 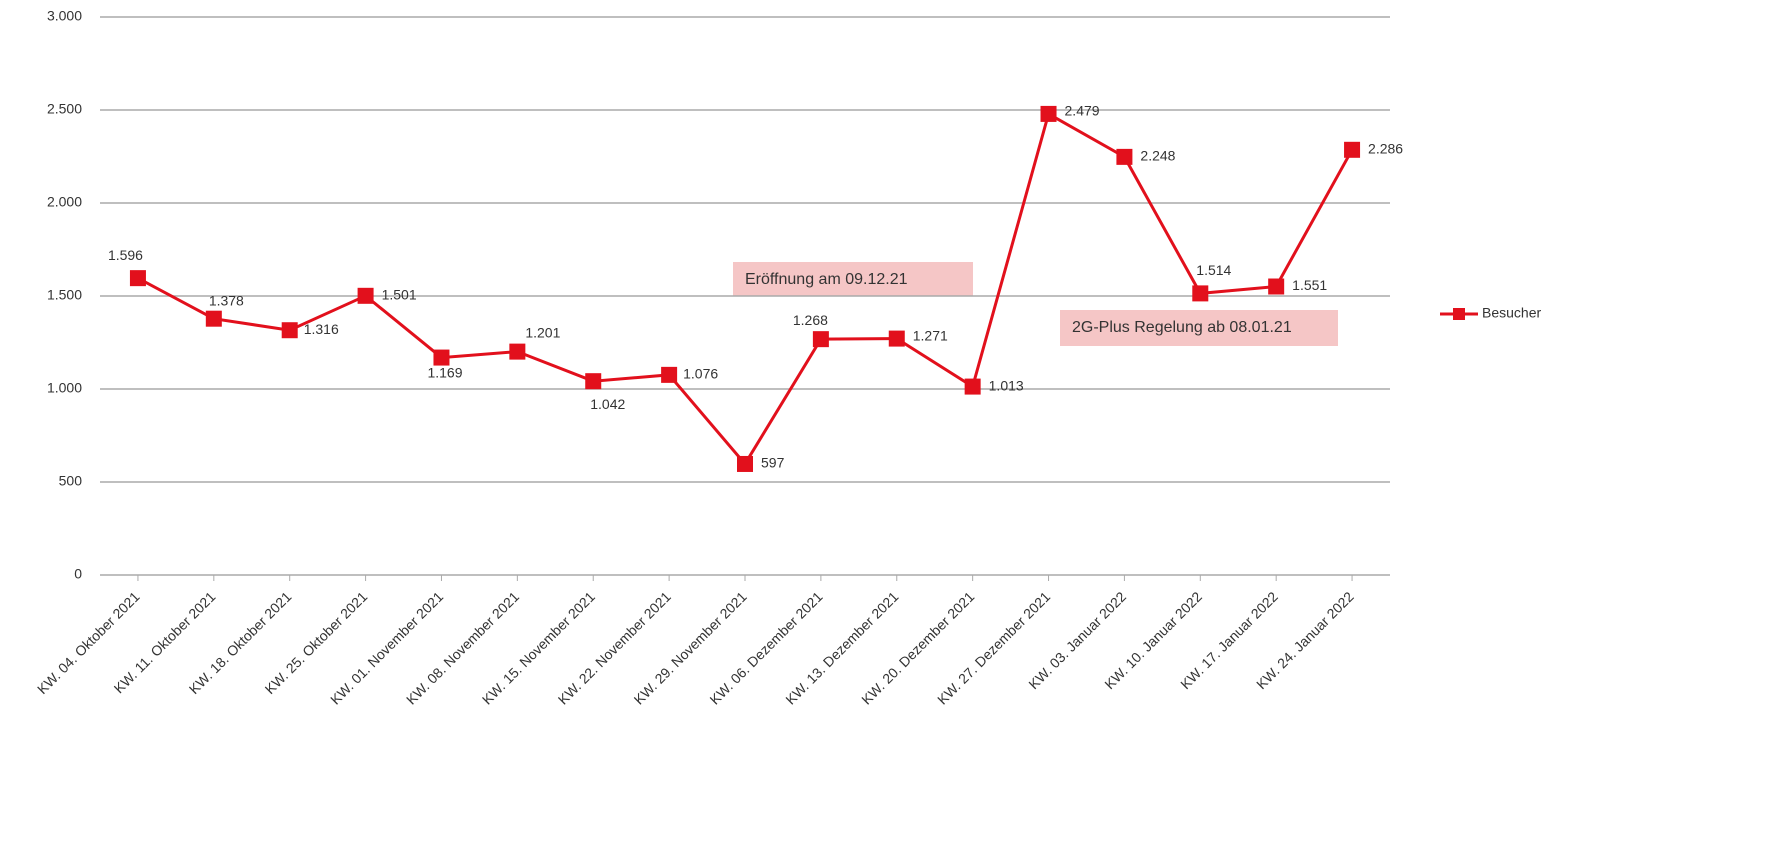 I want to click on y-tick-label: 2.500, so click(x=64, y=109).